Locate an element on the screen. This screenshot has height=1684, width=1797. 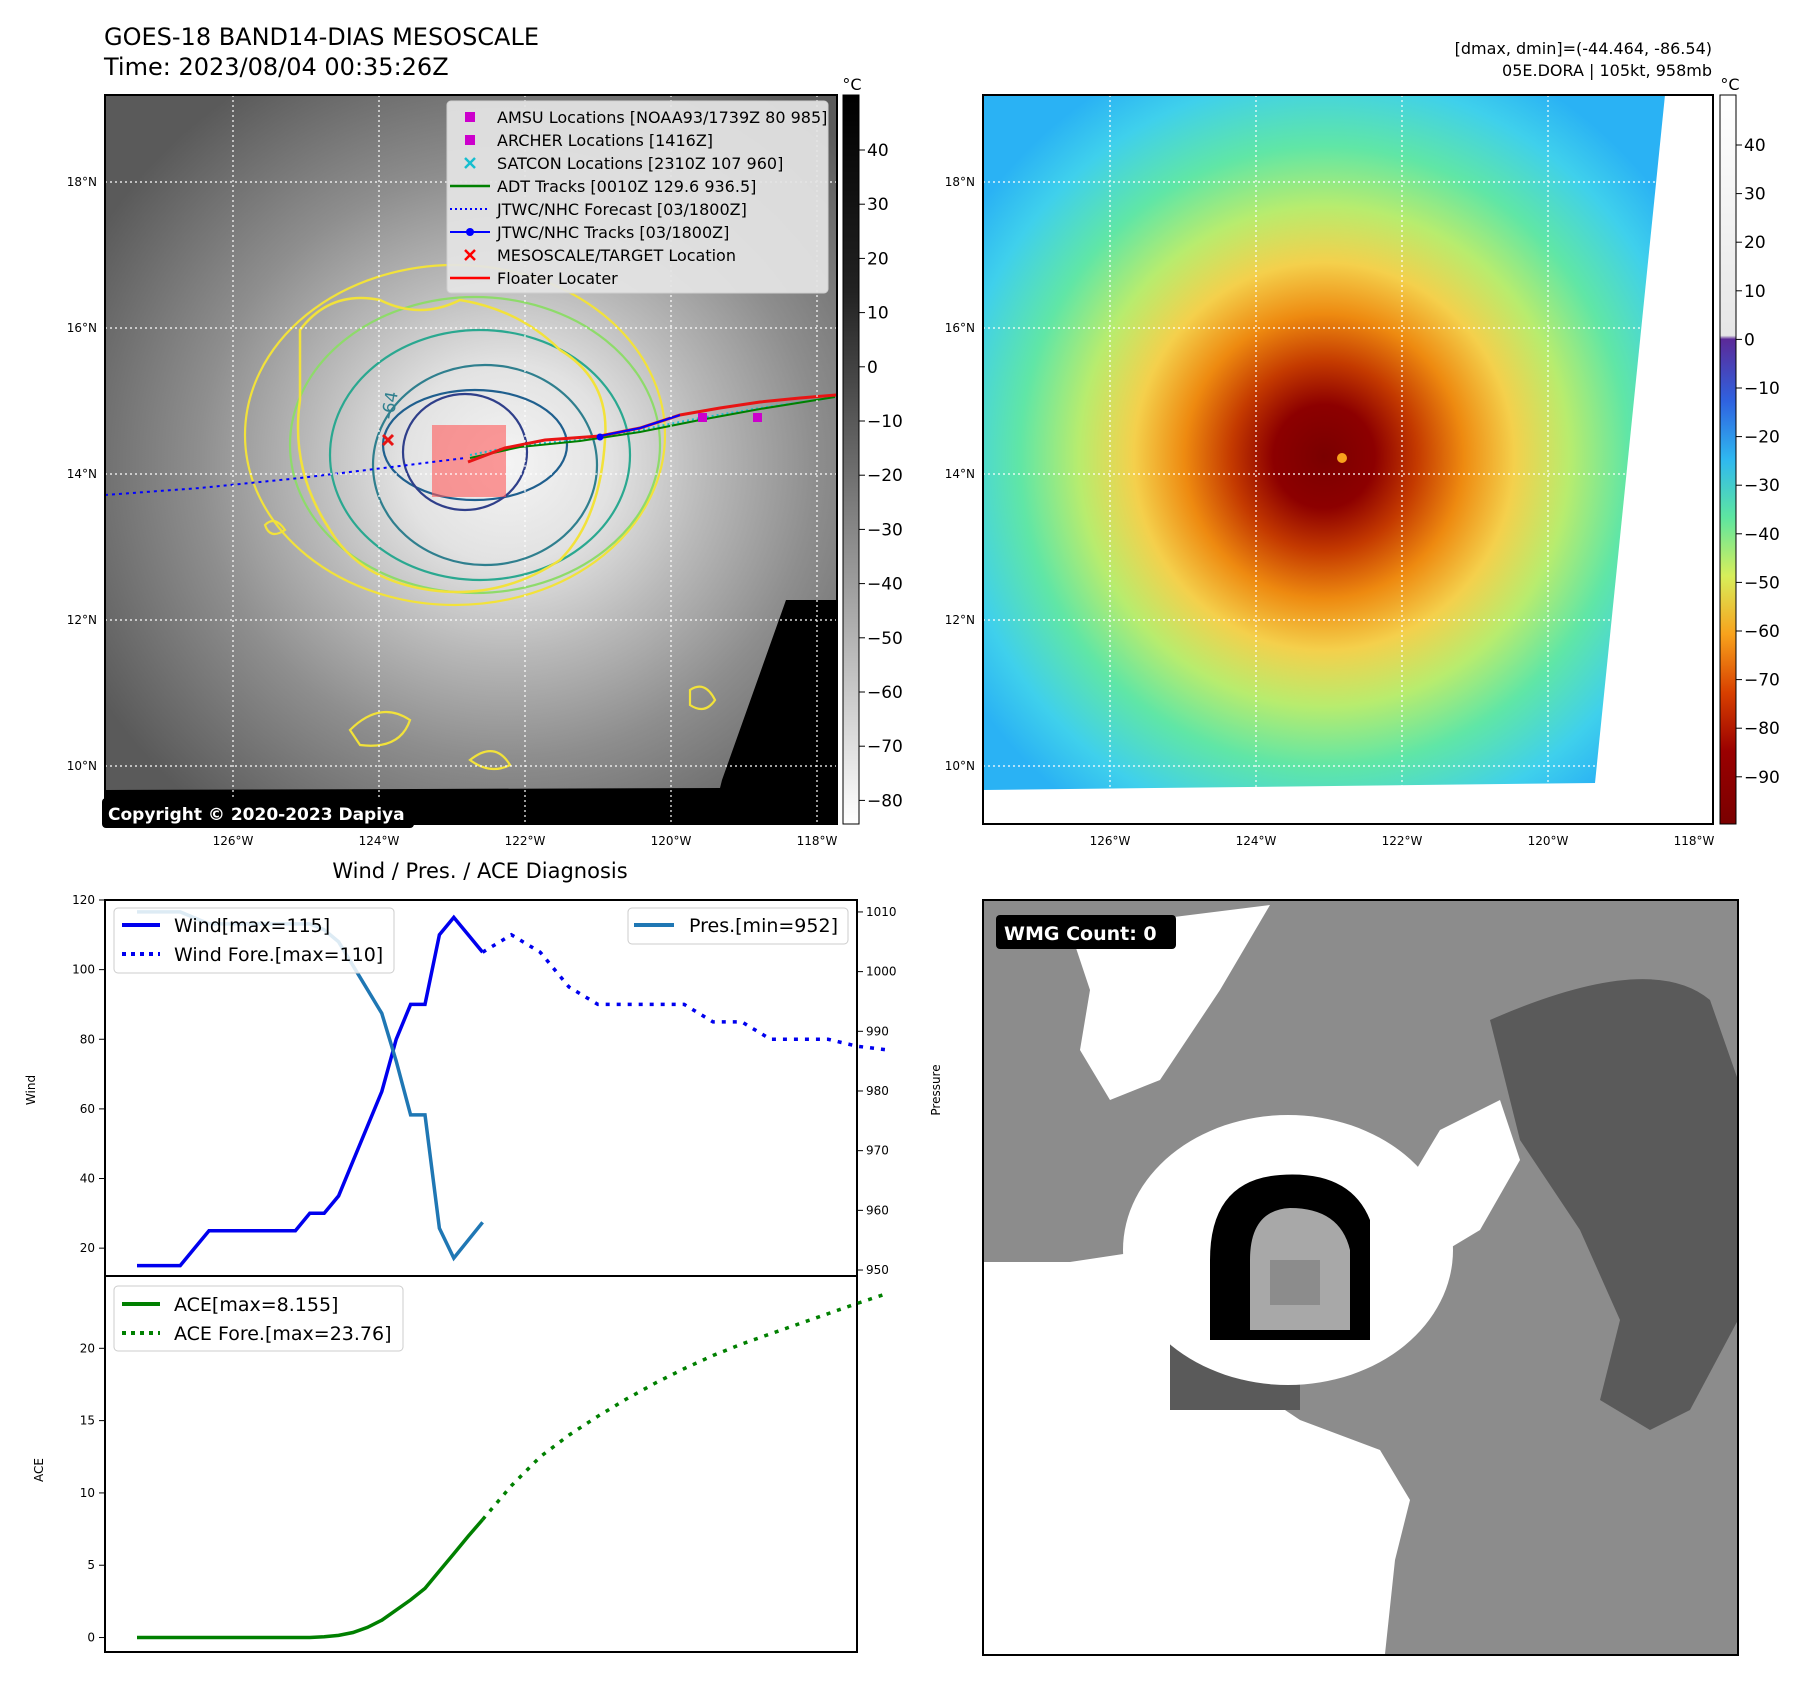
colorbar-tick-left: −20 is located at coordinates (885, 476).